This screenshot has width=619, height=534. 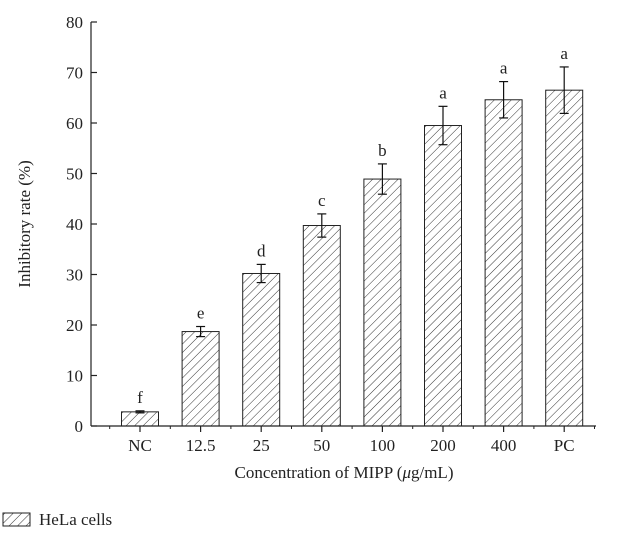 I want to click on x-tick-label: 50, so click(x=321, y=445).